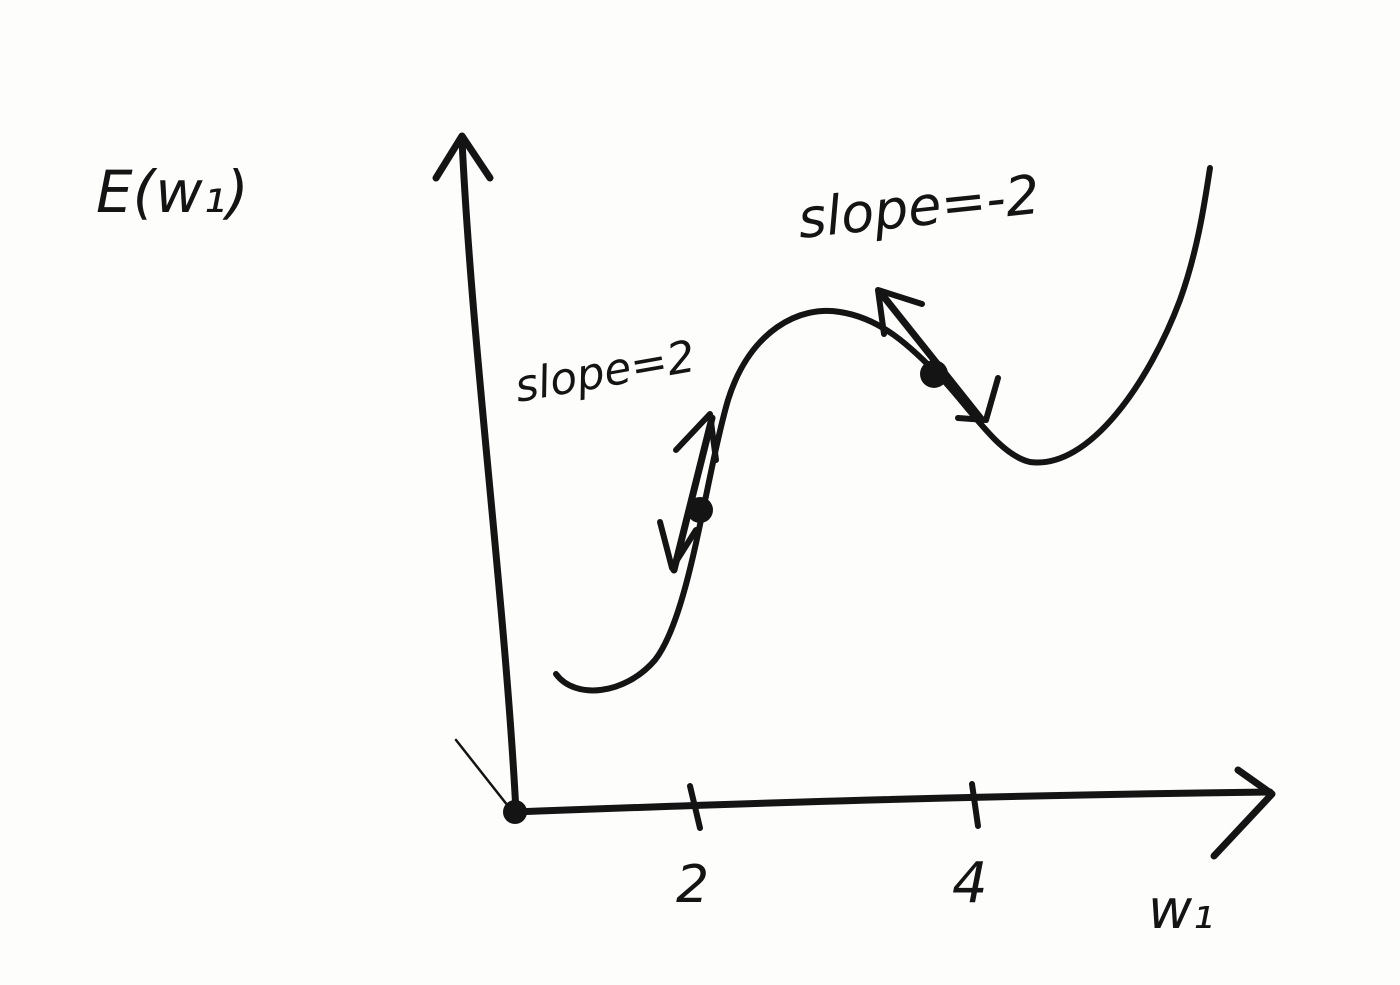 The image size is (1400, 985). Describe the element at coordinates (892, 802) in the screenshot. I see `x-axis` at that location.